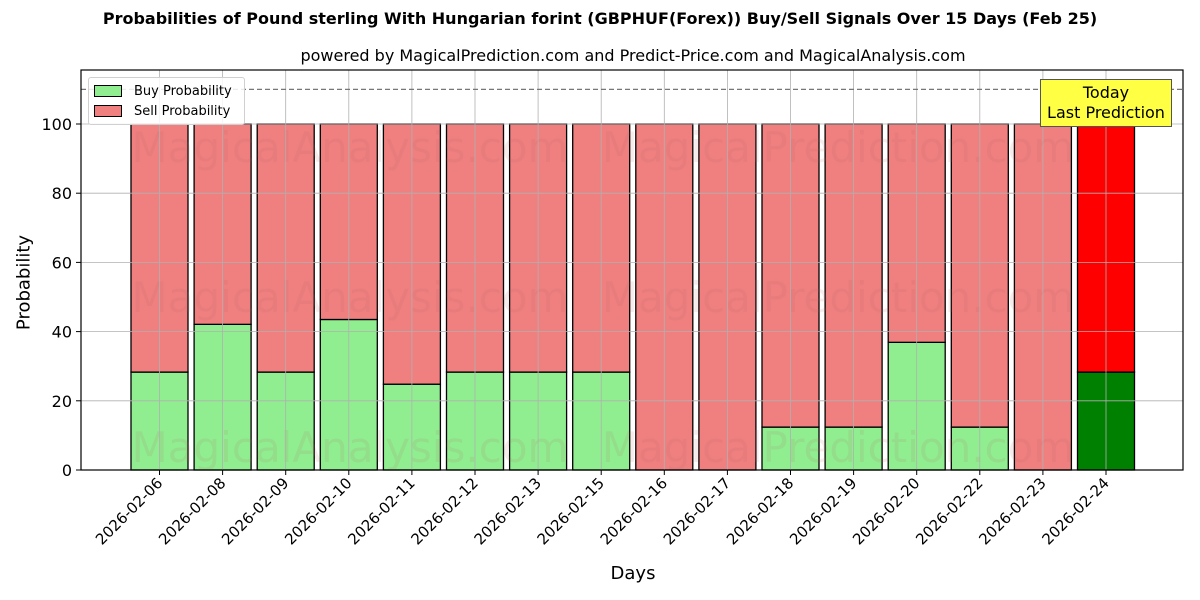  I want to click on y-tick-label: 60, so click(62, 262).